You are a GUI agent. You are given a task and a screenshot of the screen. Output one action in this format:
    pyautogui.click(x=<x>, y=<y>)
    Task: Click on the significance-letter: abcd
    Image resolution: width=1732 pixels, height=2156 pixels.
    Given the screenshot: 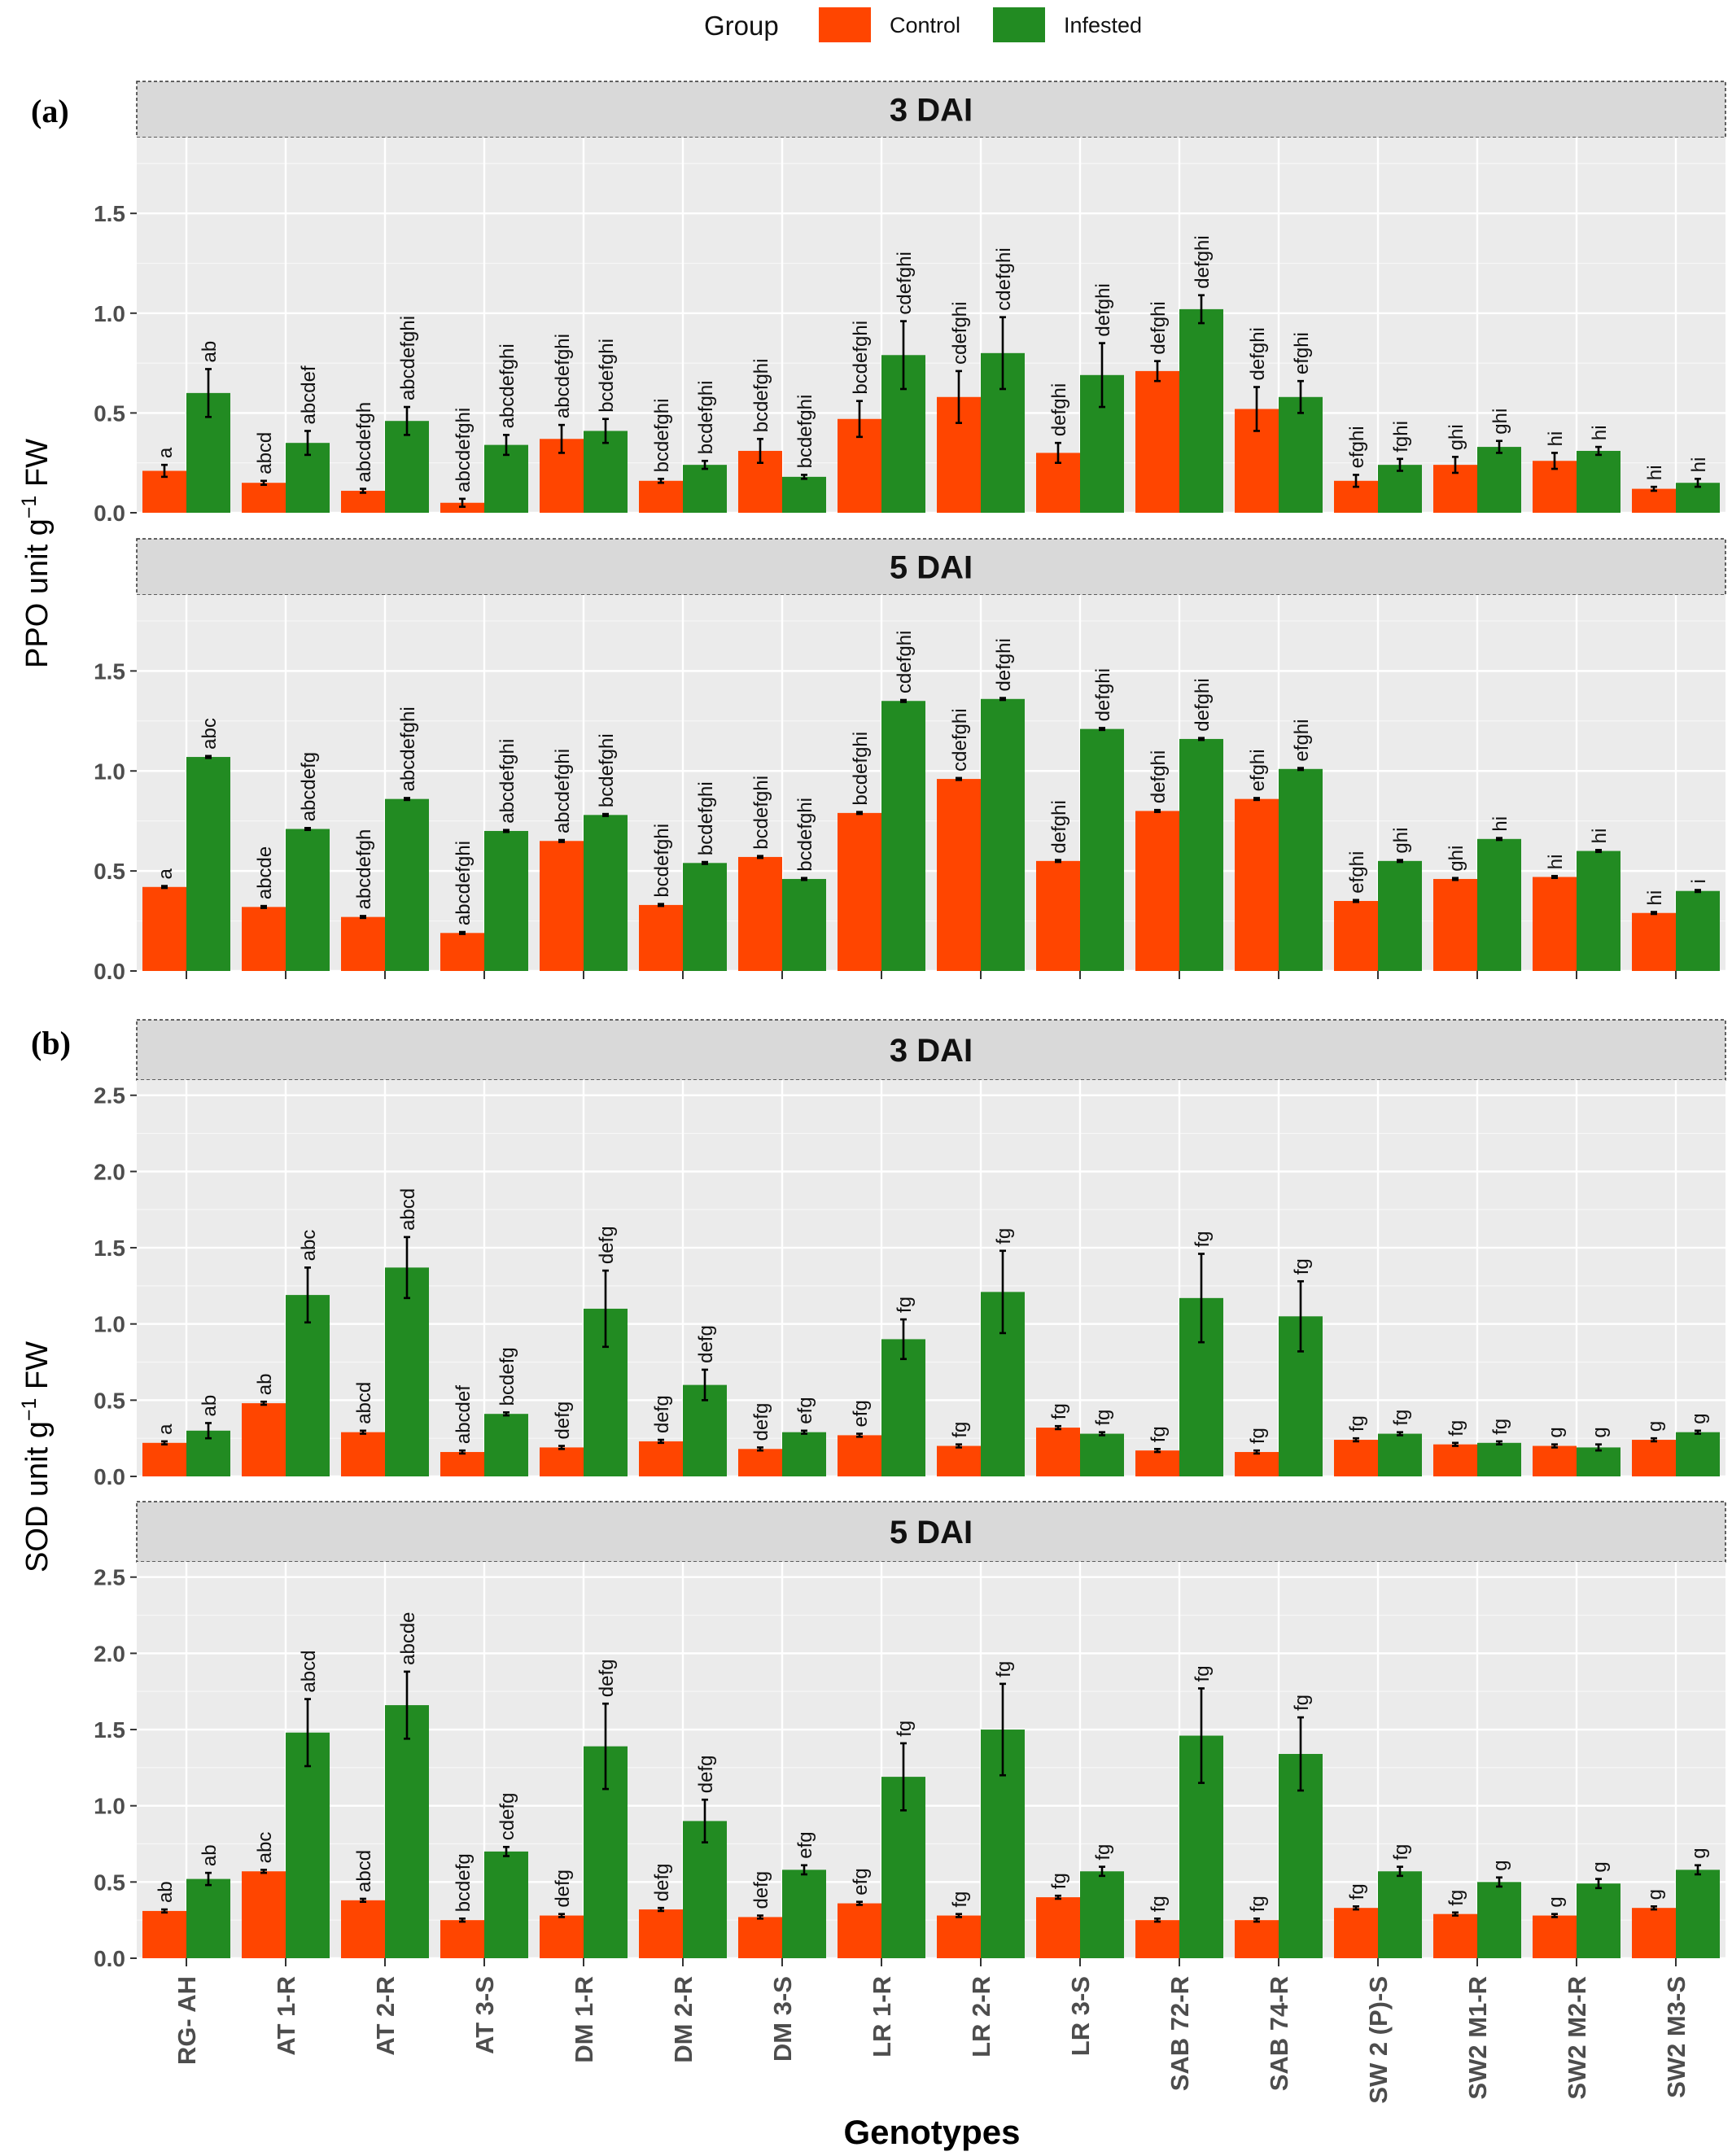 What is the action you would take?
    pyautogui.click(x=265, y=453)
    